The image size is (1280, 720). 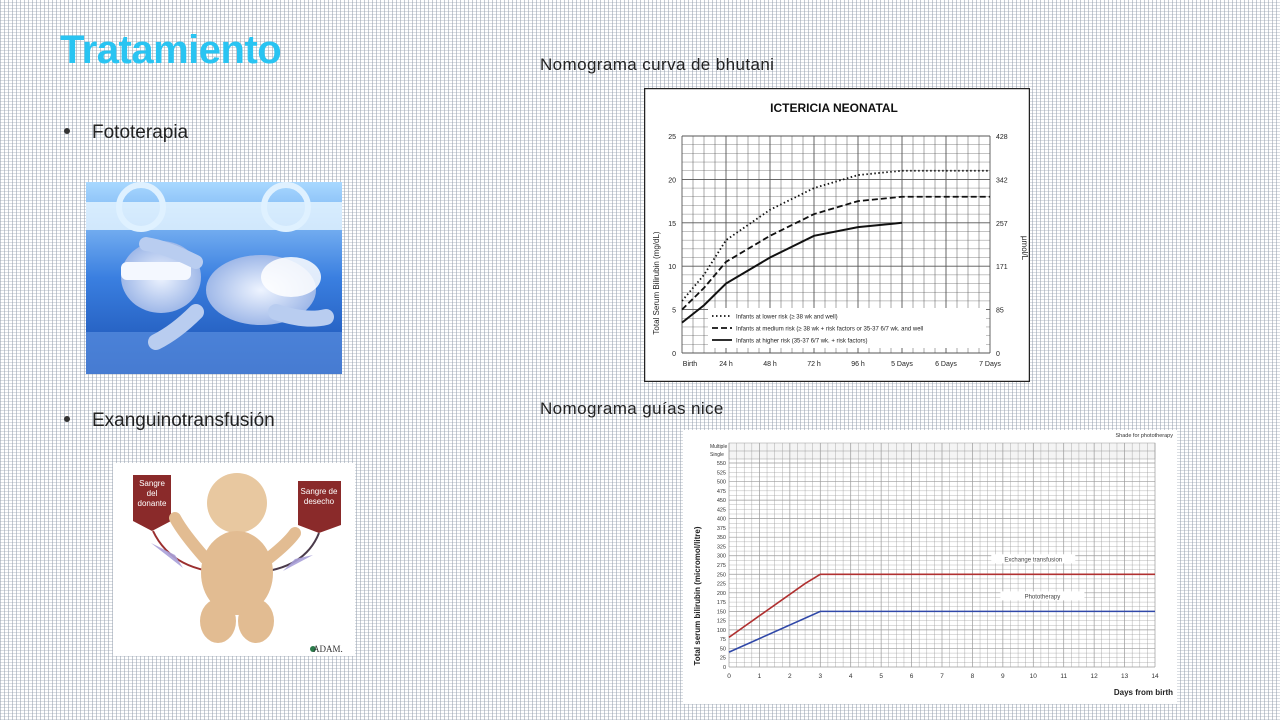 What do you see at coordinates (721, 529) in the screenshot?
I see `y-tick-label: 375` at bounding box center [721, 529].